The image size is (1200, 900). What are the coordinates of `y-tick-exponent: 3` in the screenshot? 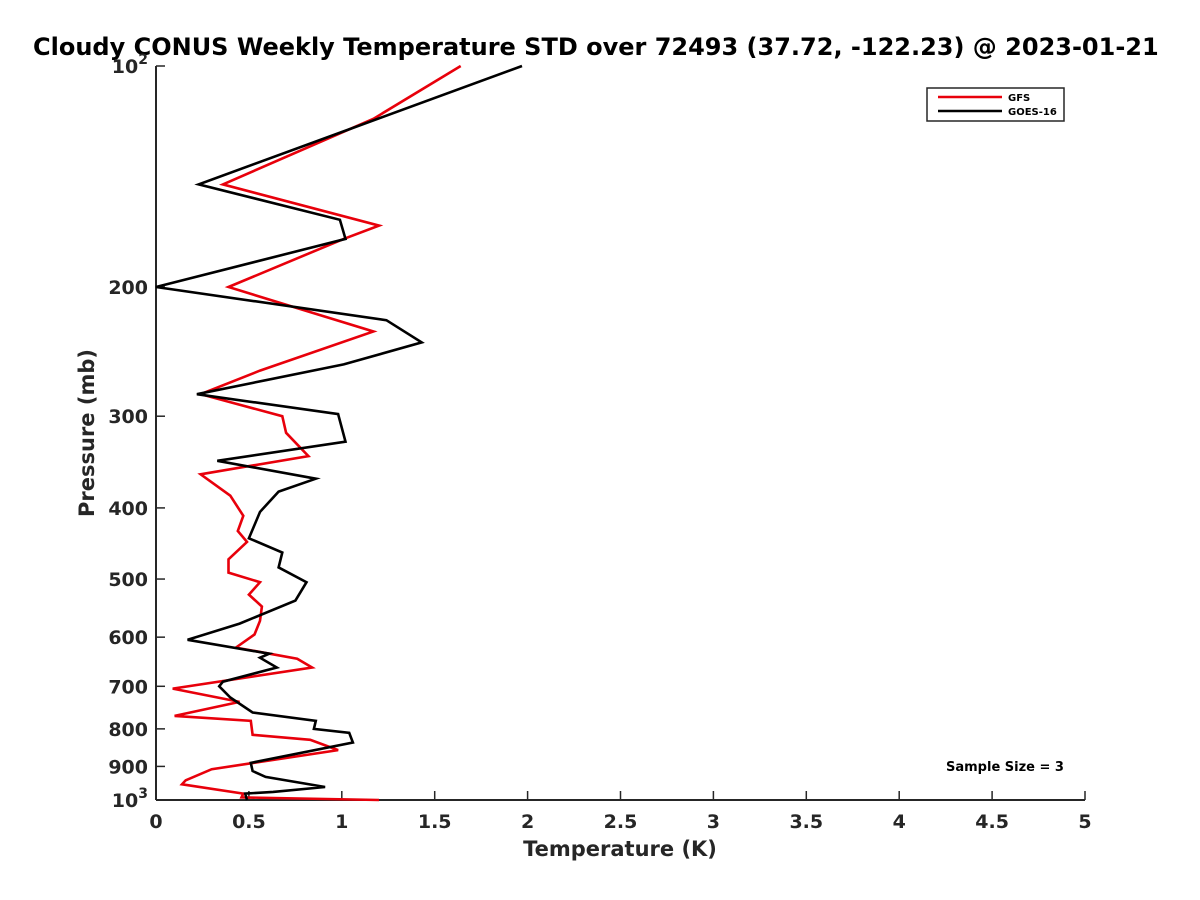 It's located at (143, 794).